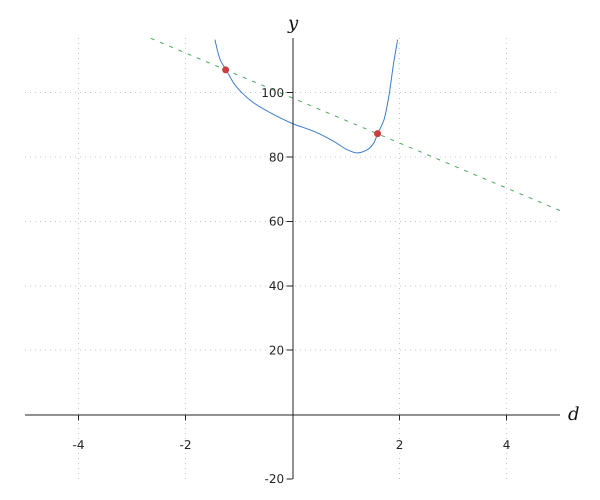  What do you see at coordinates (574, 414) in the screenshot?
I see `x-axis-title: d` at bounding box center [574, 414].